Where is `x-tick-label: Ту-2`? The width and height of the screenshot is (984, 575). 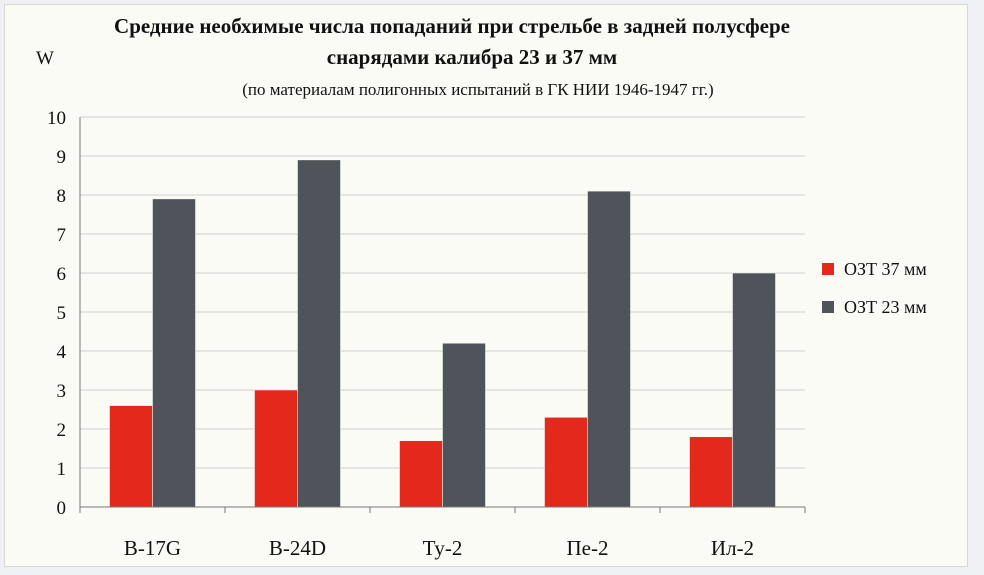 x-tick-label: Ту-2 is located at coordinates (443, 548).